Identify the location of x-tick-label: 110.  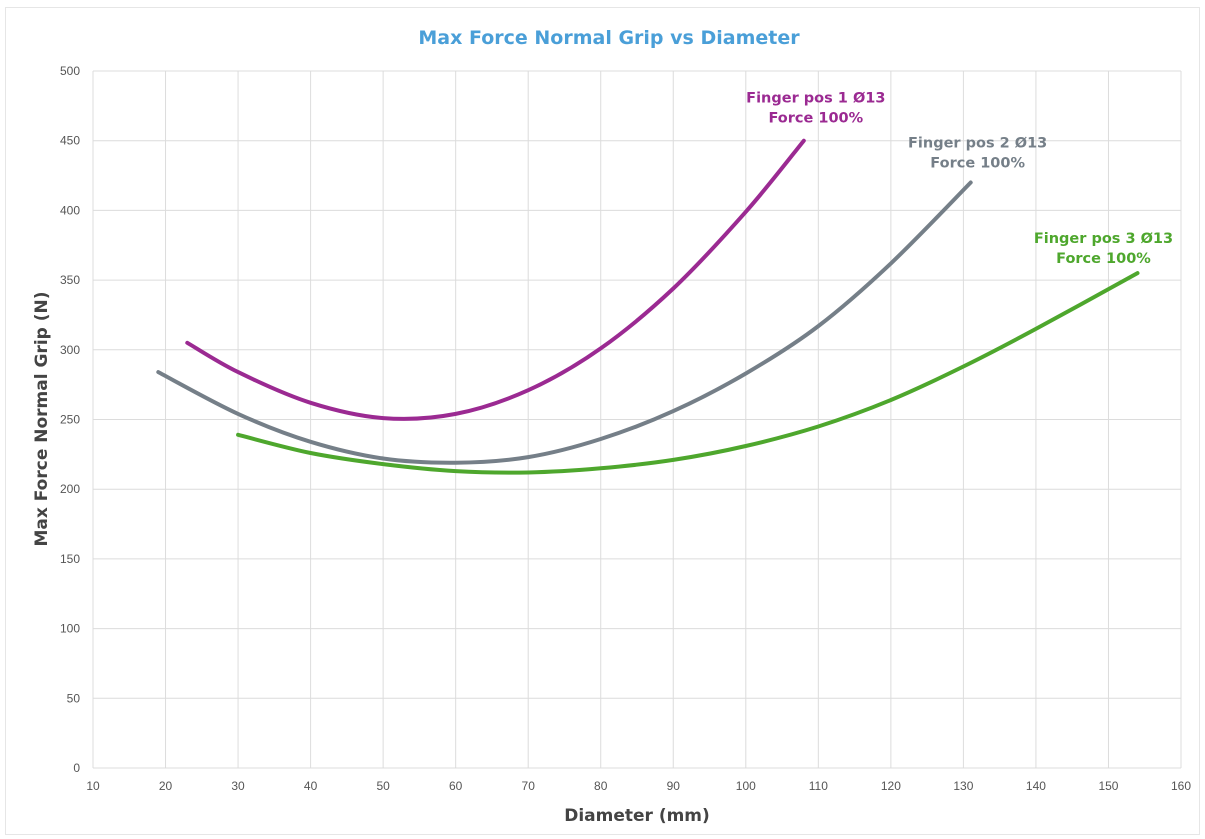
(818, 786).